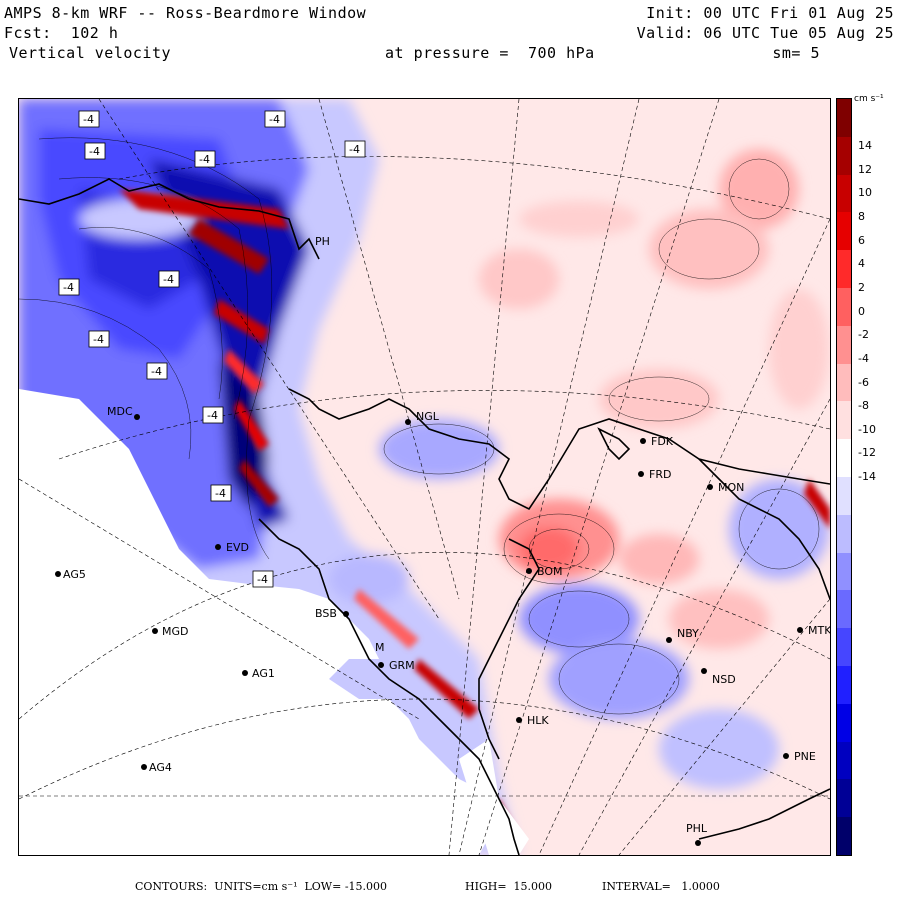 This screenshot has width=900, height=900. Describe the element at coordinates (865, 145) in the screenshot. I see `colorbar-tick-label: 14` at that location.